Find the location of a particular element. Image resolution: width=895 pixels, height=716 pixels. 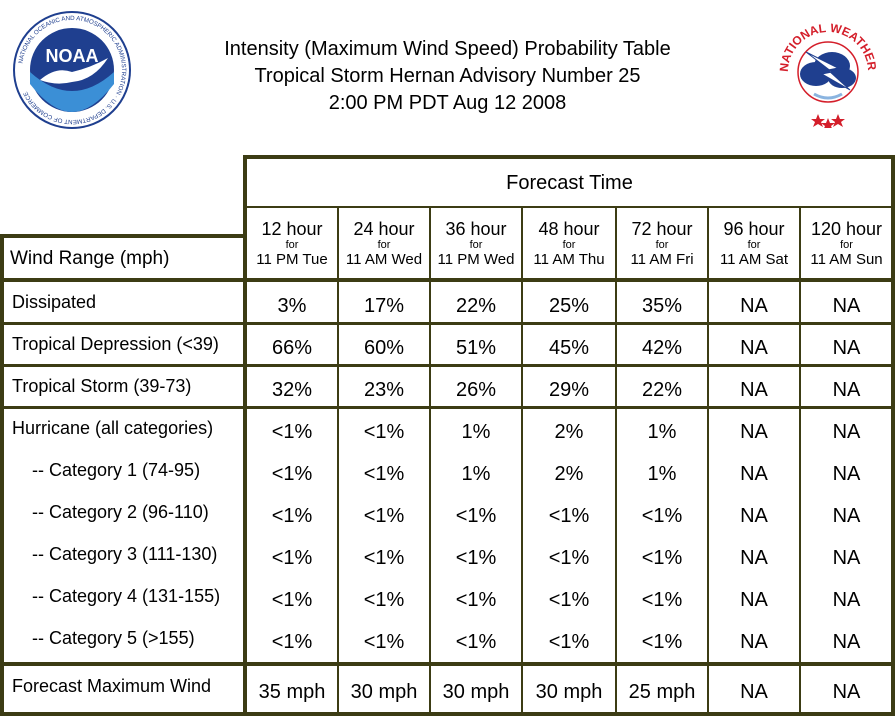

title-line-3: 2:00 PM PDT Aug 12 2008 is located at coordinates (447, 103).